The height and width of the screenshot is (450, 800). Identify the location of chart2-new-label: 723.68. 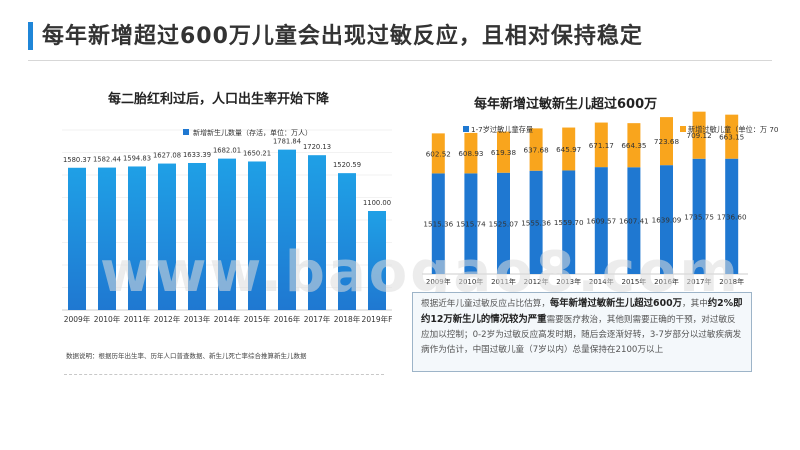
(667, 141).